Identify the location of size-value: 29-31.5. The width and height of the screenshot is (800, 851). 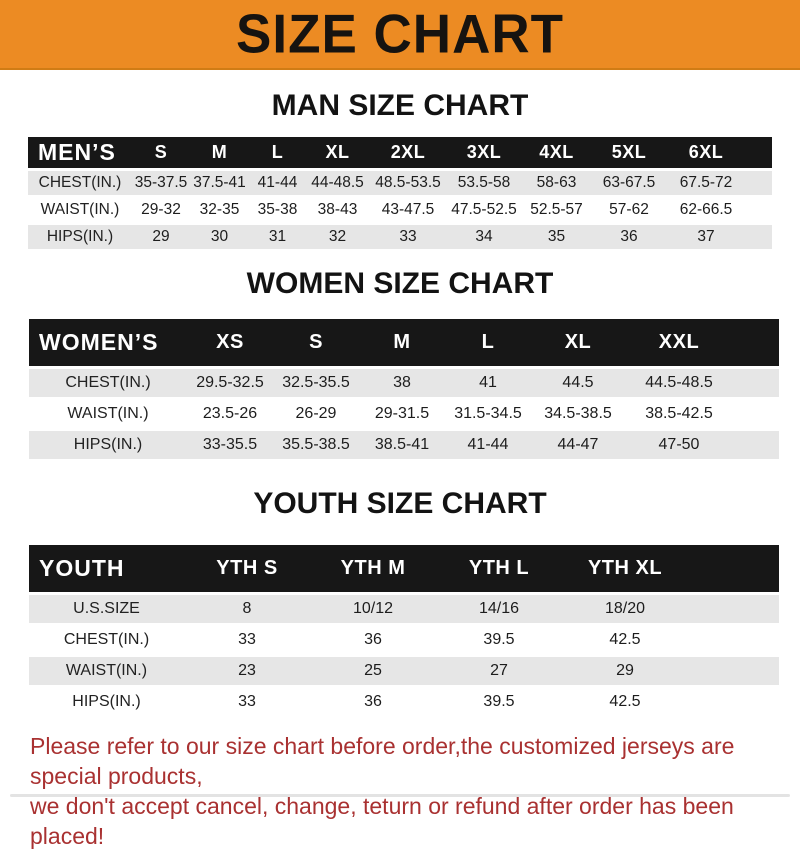
(402, 414).